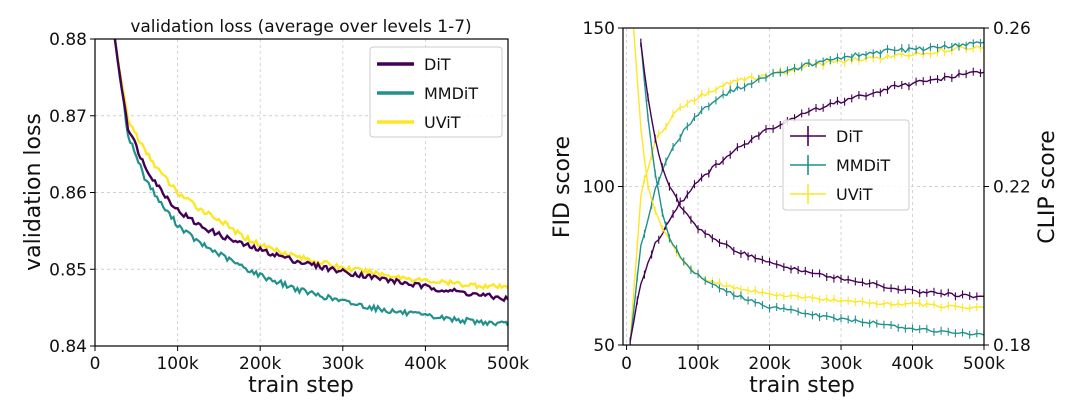  I want to click on right-x-tick-label: 400k, so click(912, 364).